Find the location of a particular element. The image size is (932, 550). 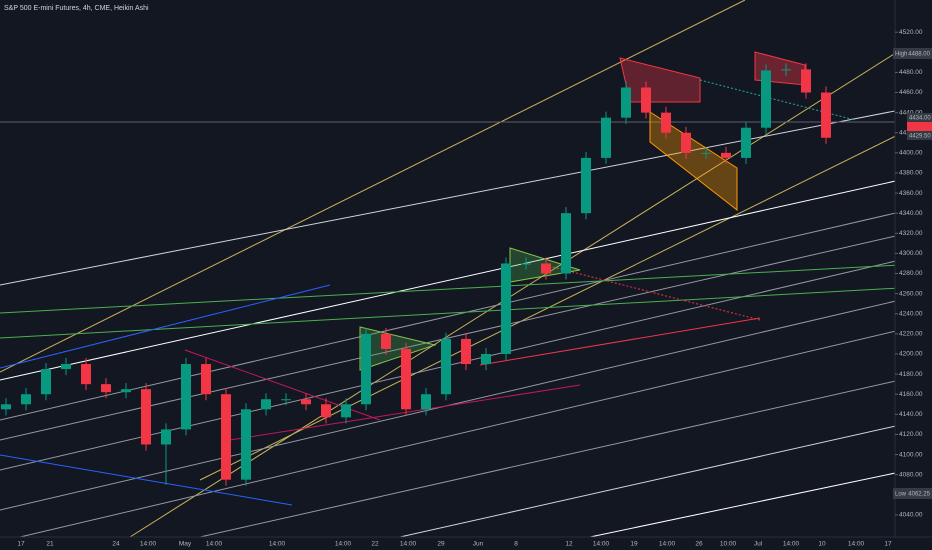

pattern-box is located at coordinates (660, 80).